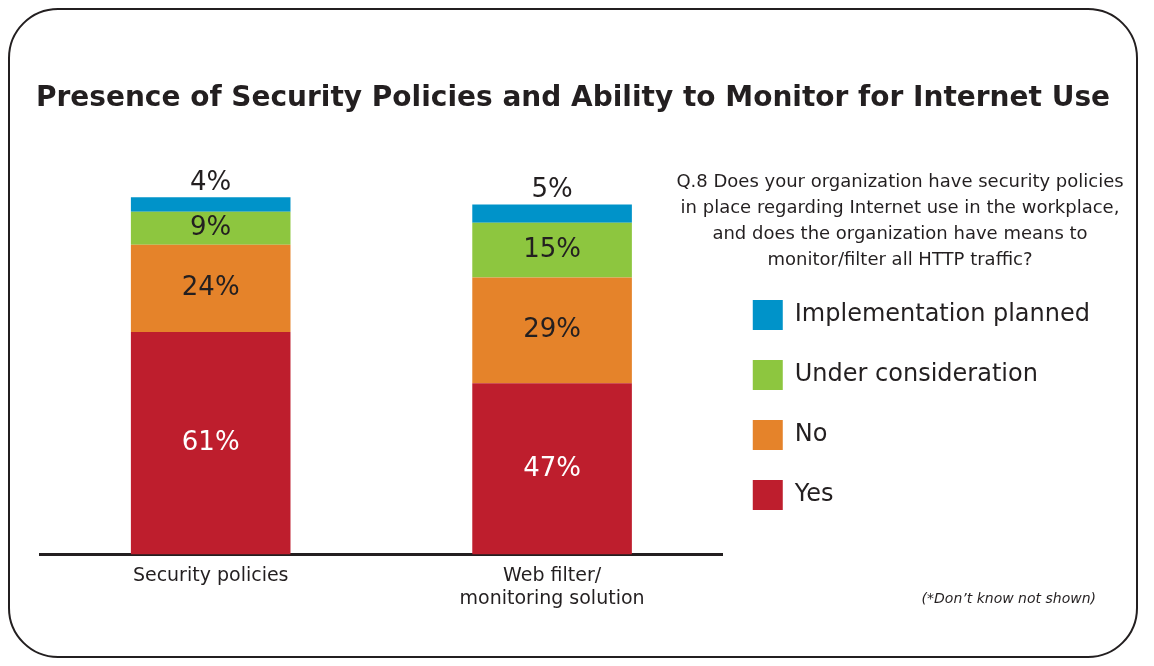 The width and height of the screenshot is (1154, 666). I want to click on x-tick-label: Web filter/ monitoring solution, so click(552, 585).